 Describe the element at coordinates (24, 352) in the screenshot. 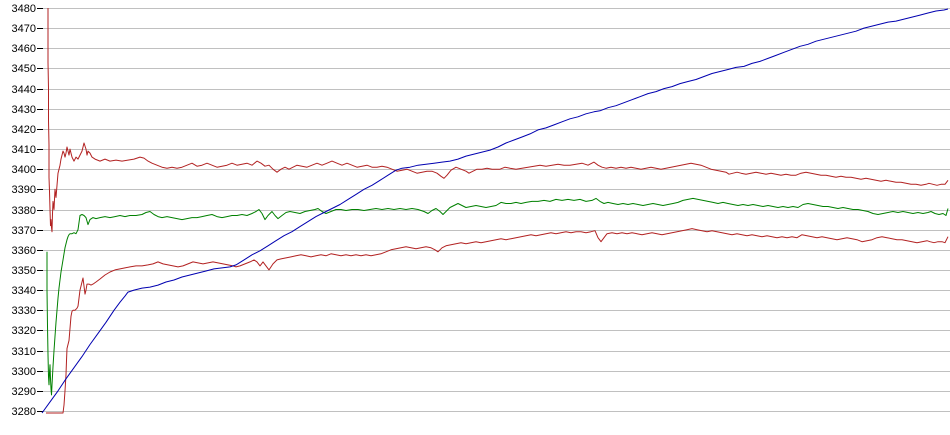

I see `y-axis-label: 3310` at that location.